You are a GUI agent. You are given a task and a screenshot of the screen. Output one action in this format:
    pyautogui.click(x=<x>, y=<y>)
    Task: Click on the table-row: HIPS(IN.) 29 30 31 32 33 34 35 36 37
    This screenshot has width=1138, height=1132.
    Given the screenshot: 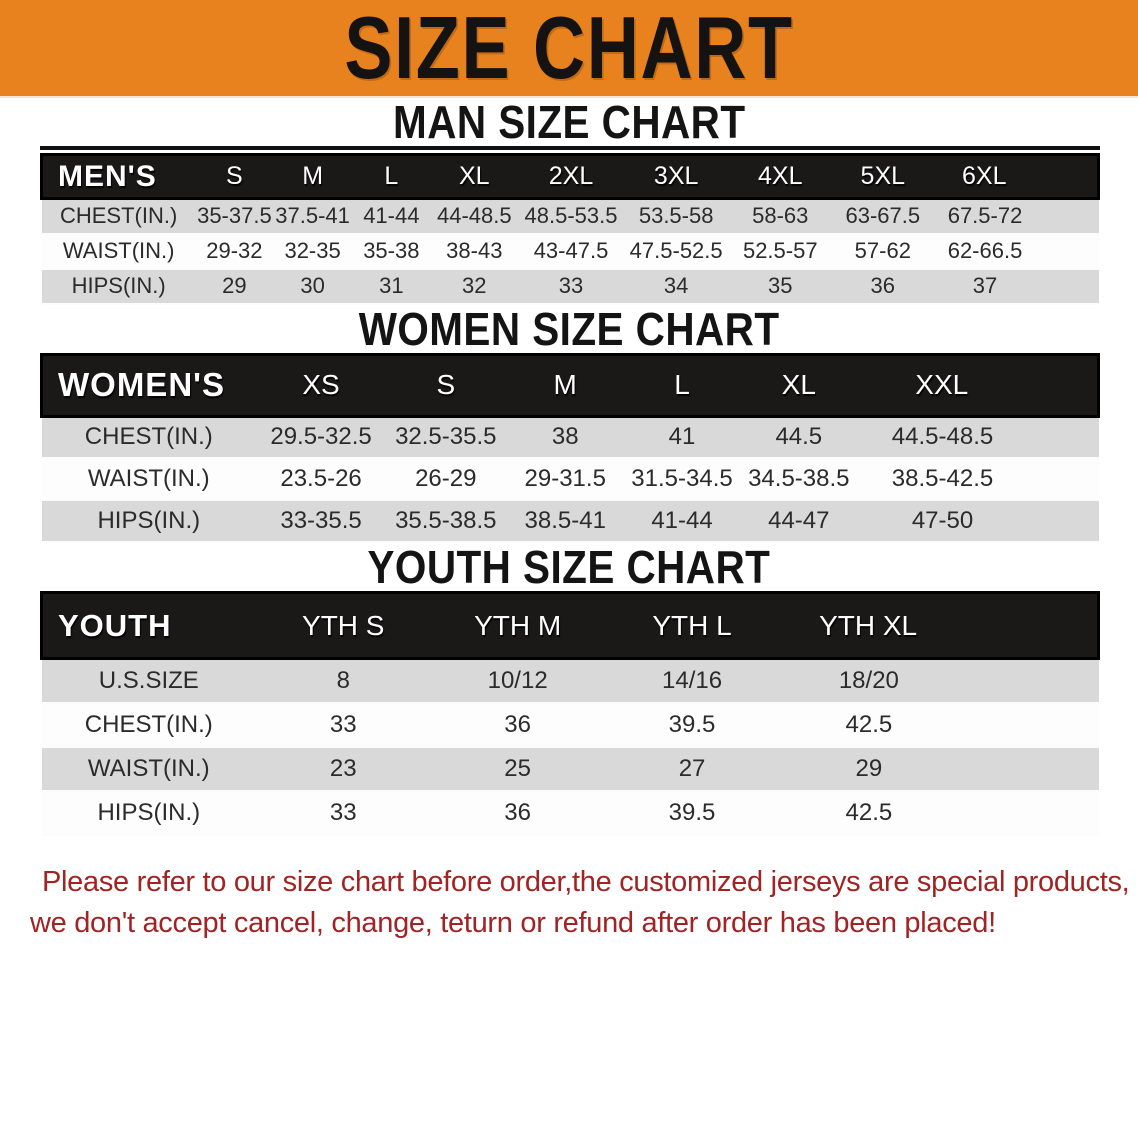 What is the action you would take?
    pyautogui.click(x=570, y=286)
    